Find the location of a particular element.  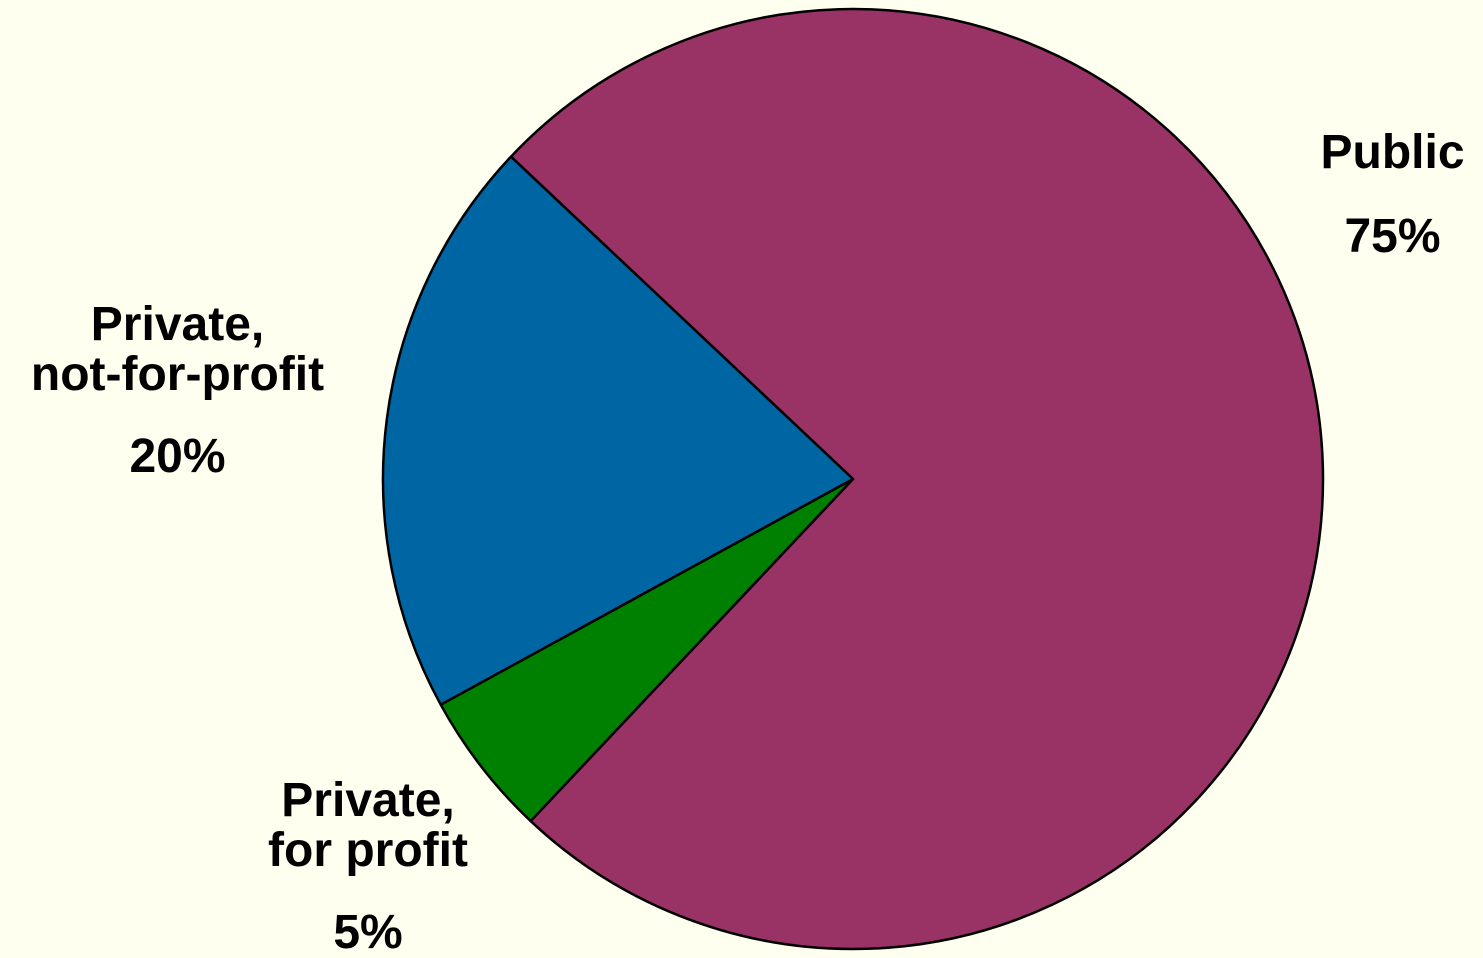

slice-label-private-for-profit-line1: Private, is located at coordinates (368, 800).